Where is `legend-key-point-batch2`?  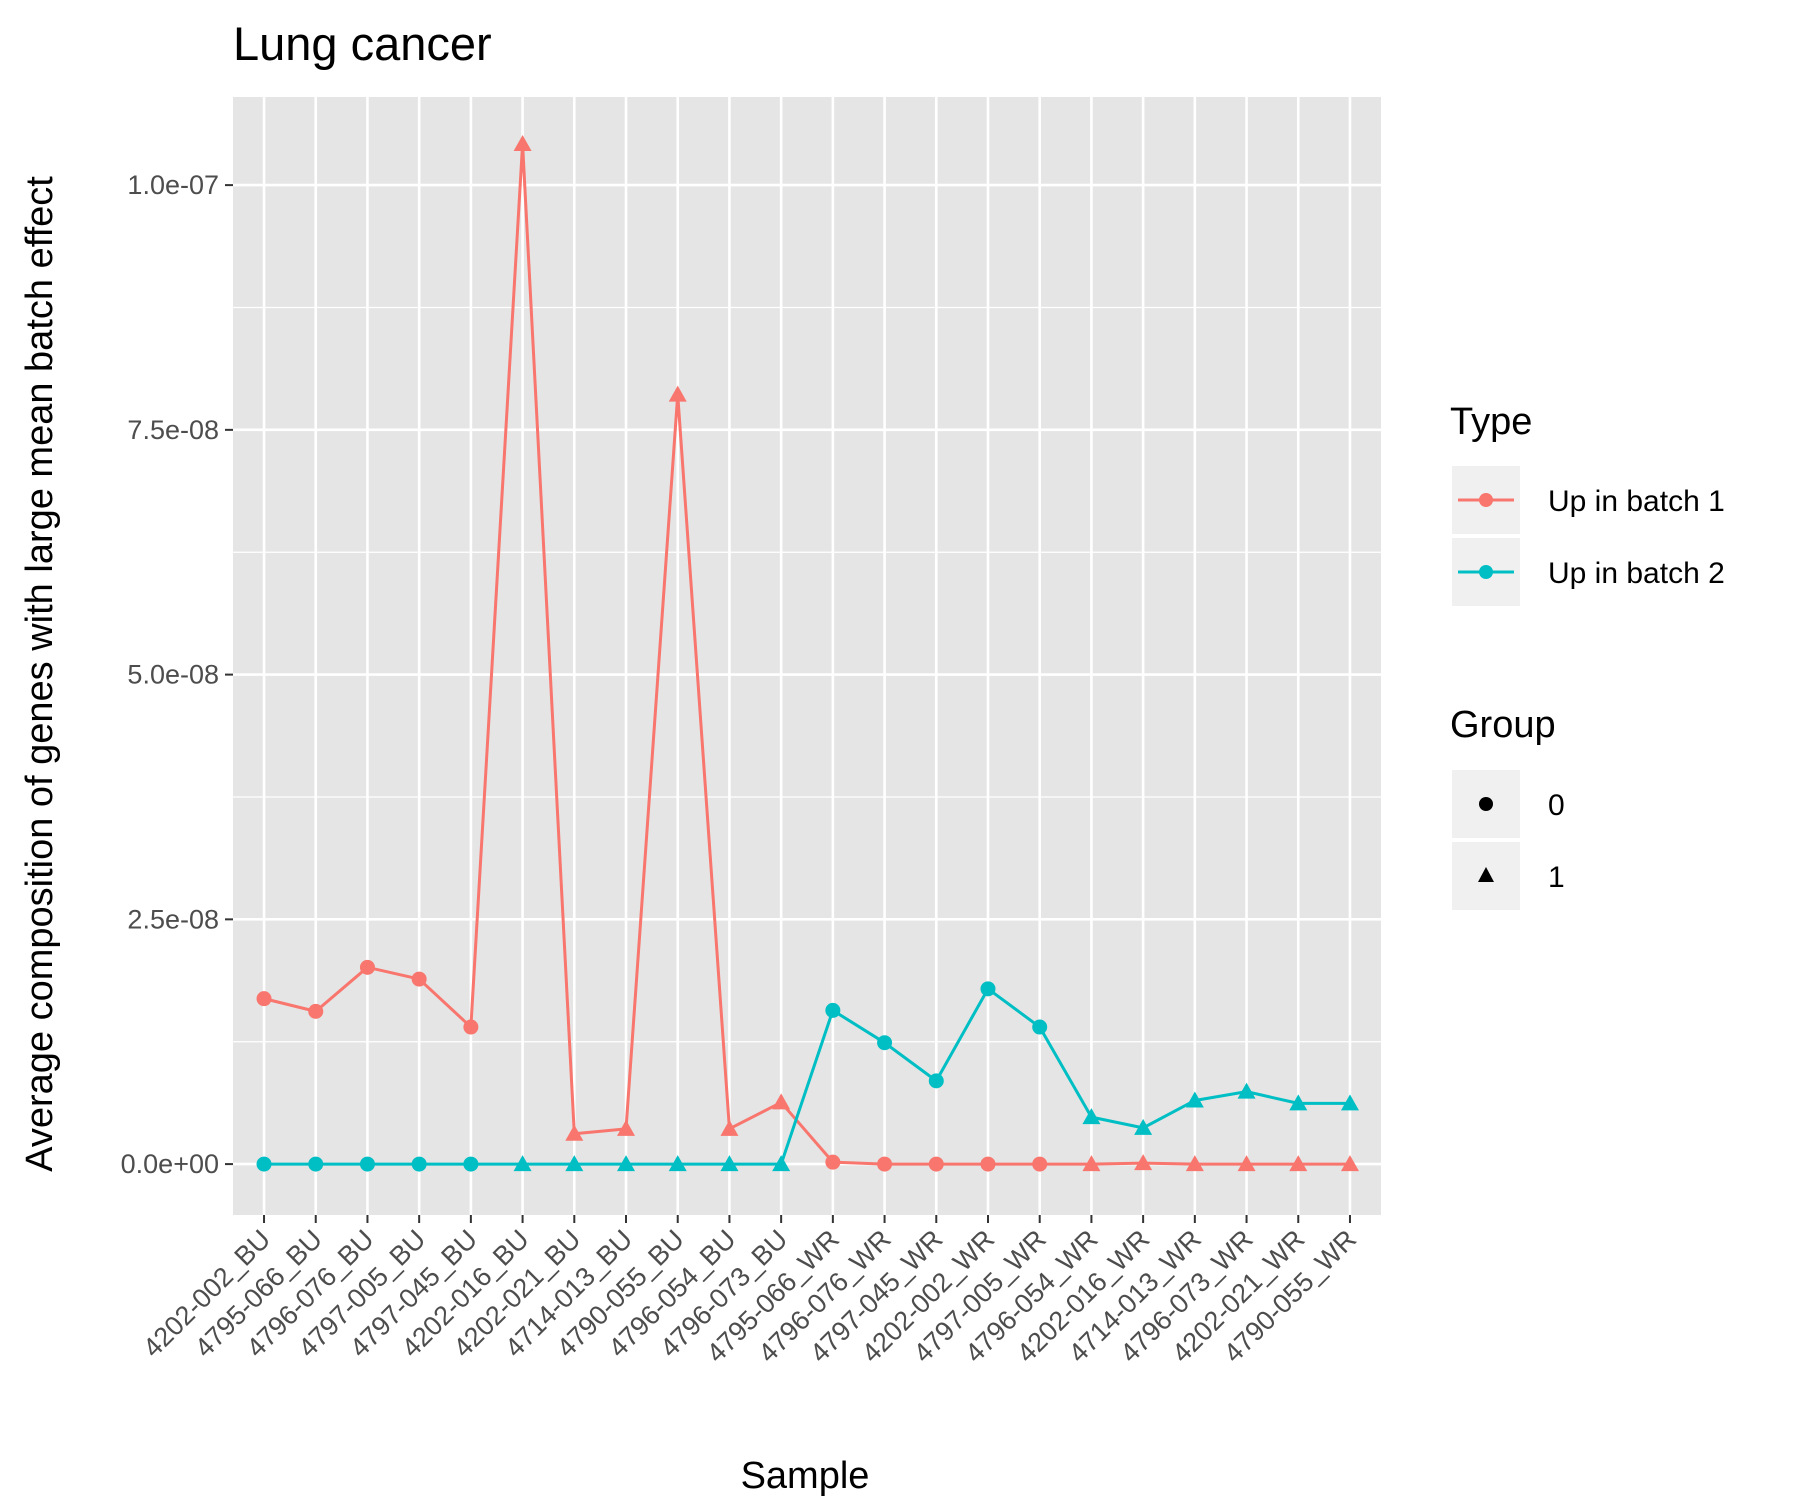 legend-key-point-batch2 is located at coordinates (1486, 572).